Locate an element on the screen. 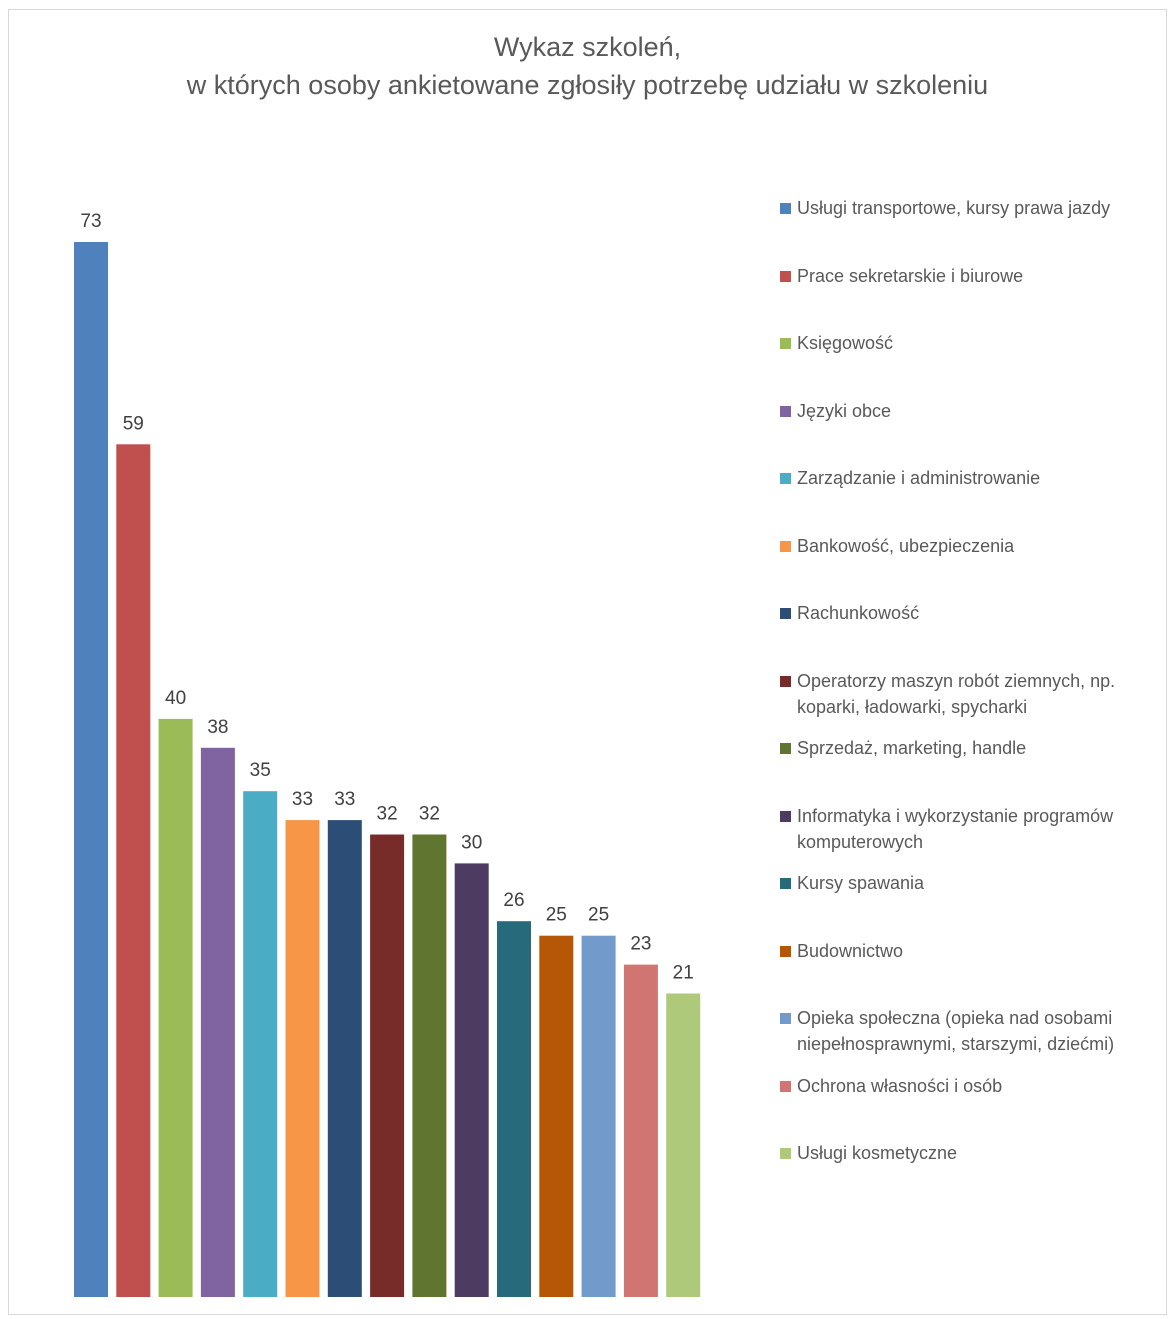 The image size is (1169, 1319). bar-value-label-6: 33 is located at coordinates (302, 799).